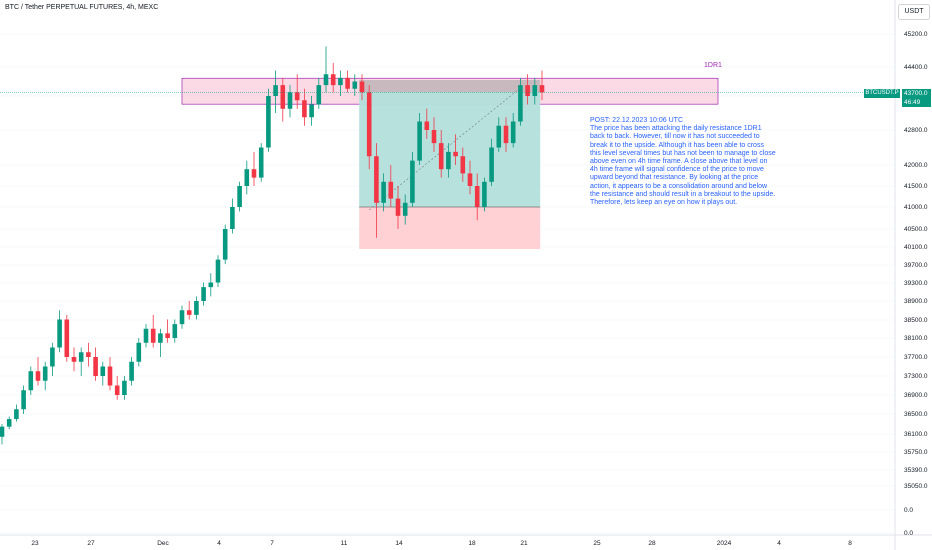 This screenshot has width=932, height=550. What do you see at coordinates (916, 376) in the screenshot?
I see `y-tick-label: 37300.0` at bounding box center [916, 376].